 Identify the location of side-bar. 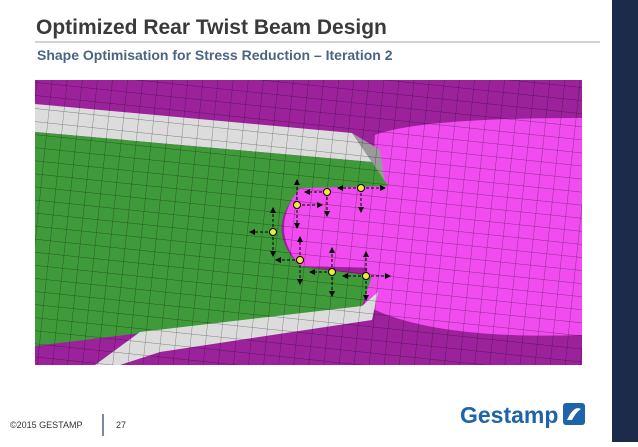
(625, 221).